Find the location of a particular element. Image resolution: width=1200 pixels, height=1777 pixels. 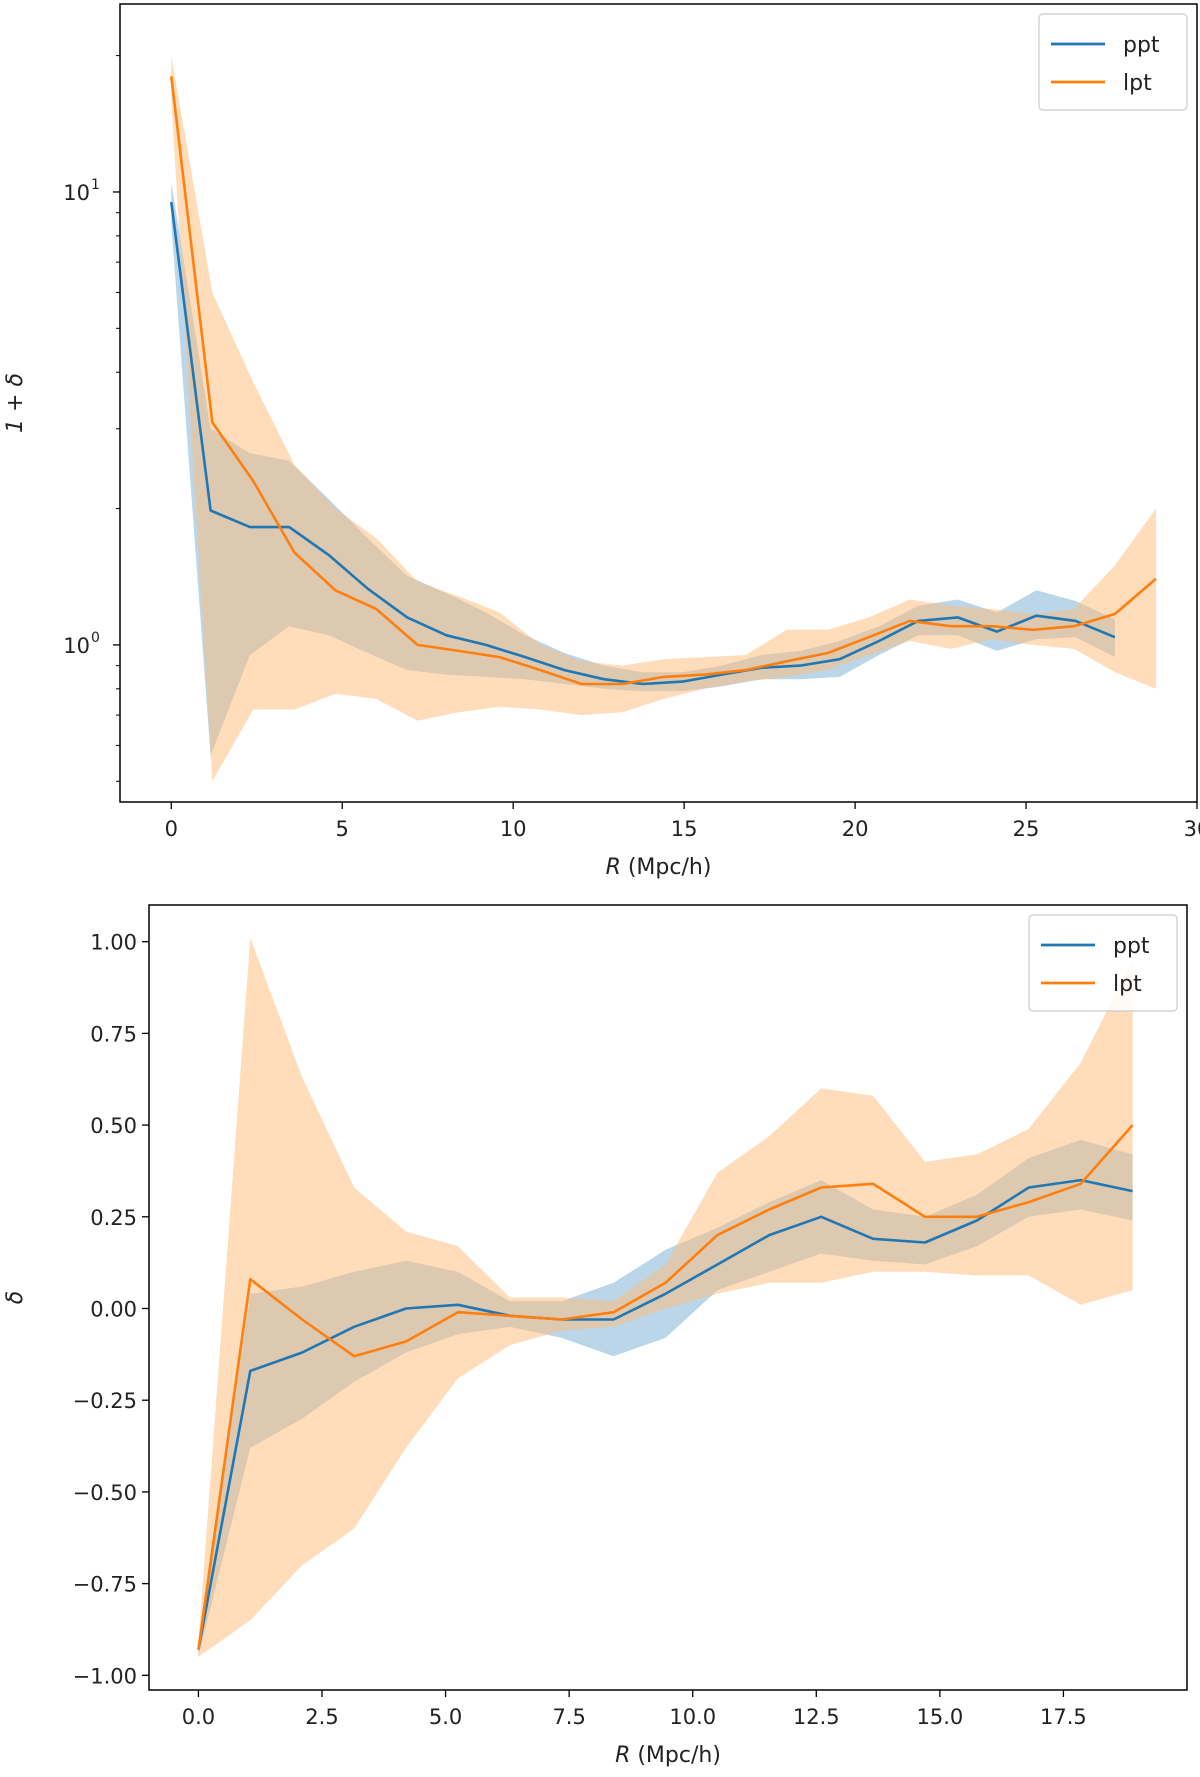

x-tick-label-2: 0.0 is located at coordinates (198, 1717).